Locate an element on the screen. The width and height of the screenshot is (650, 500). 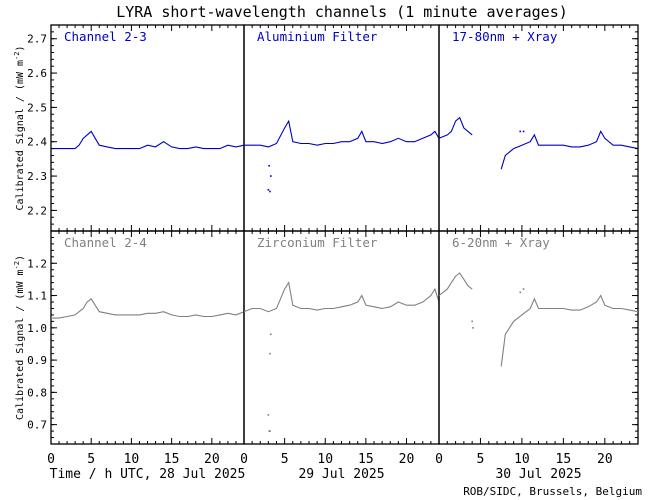
panel-title: Zirconium Filter is located at coordinates (317, 242).